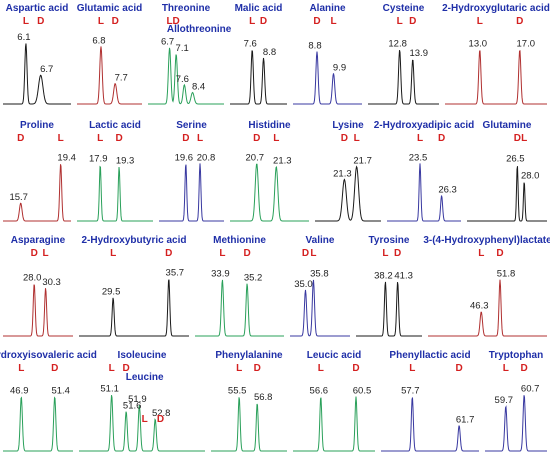  Describe the element at coordinates (239, 240) in the screenshot. I see `analyte-name: Methionine` at that location.